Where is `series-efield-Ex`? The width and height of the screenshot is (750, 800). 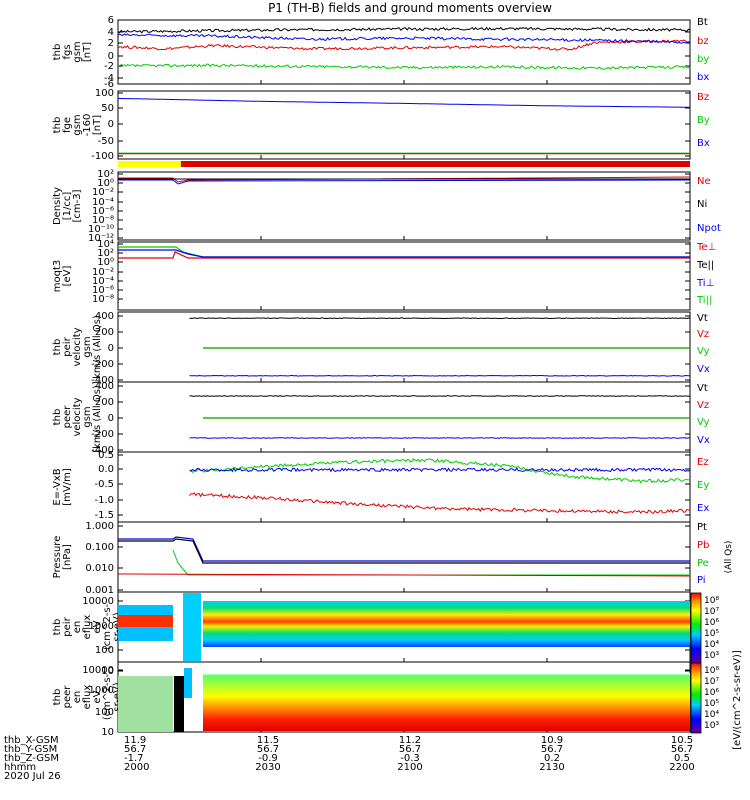
series-efield-Ex is located at coordinates (440, 470).